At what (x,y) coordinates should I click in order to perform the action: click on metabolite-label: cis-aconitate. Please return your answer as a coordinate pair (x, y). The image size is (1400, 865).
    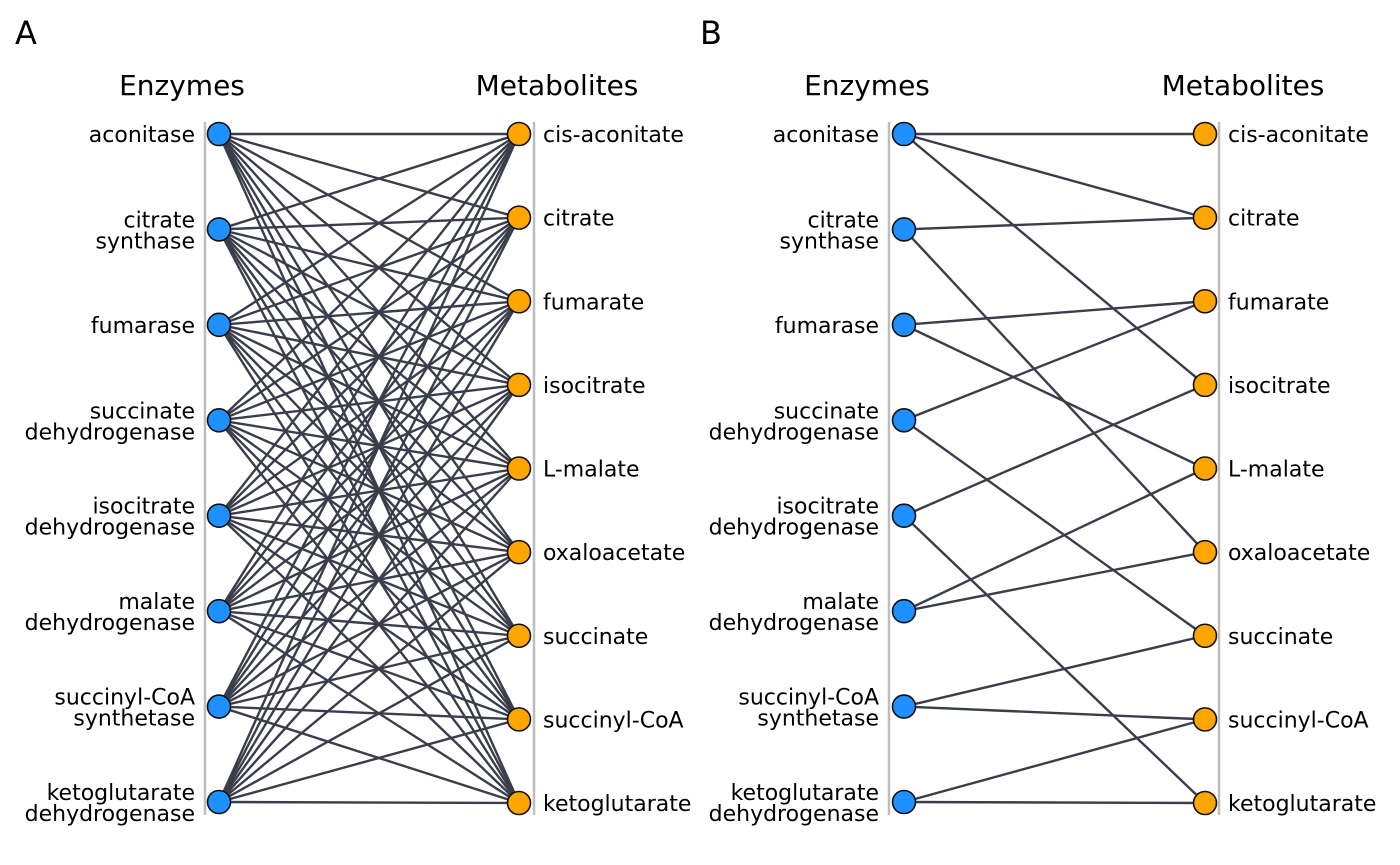
    Looking at the image, I should click on (613, 135).